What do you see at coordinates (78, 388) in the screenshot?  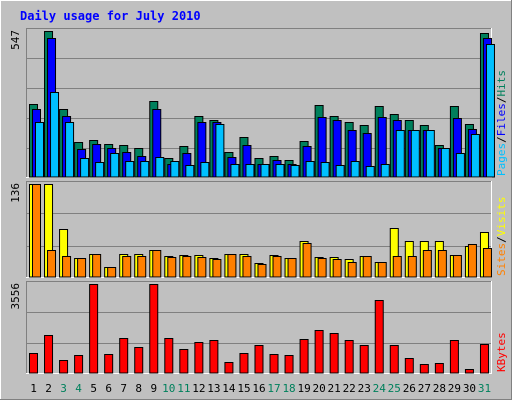 I see `x-tick-label: 4` at bounding box center [78, 388].